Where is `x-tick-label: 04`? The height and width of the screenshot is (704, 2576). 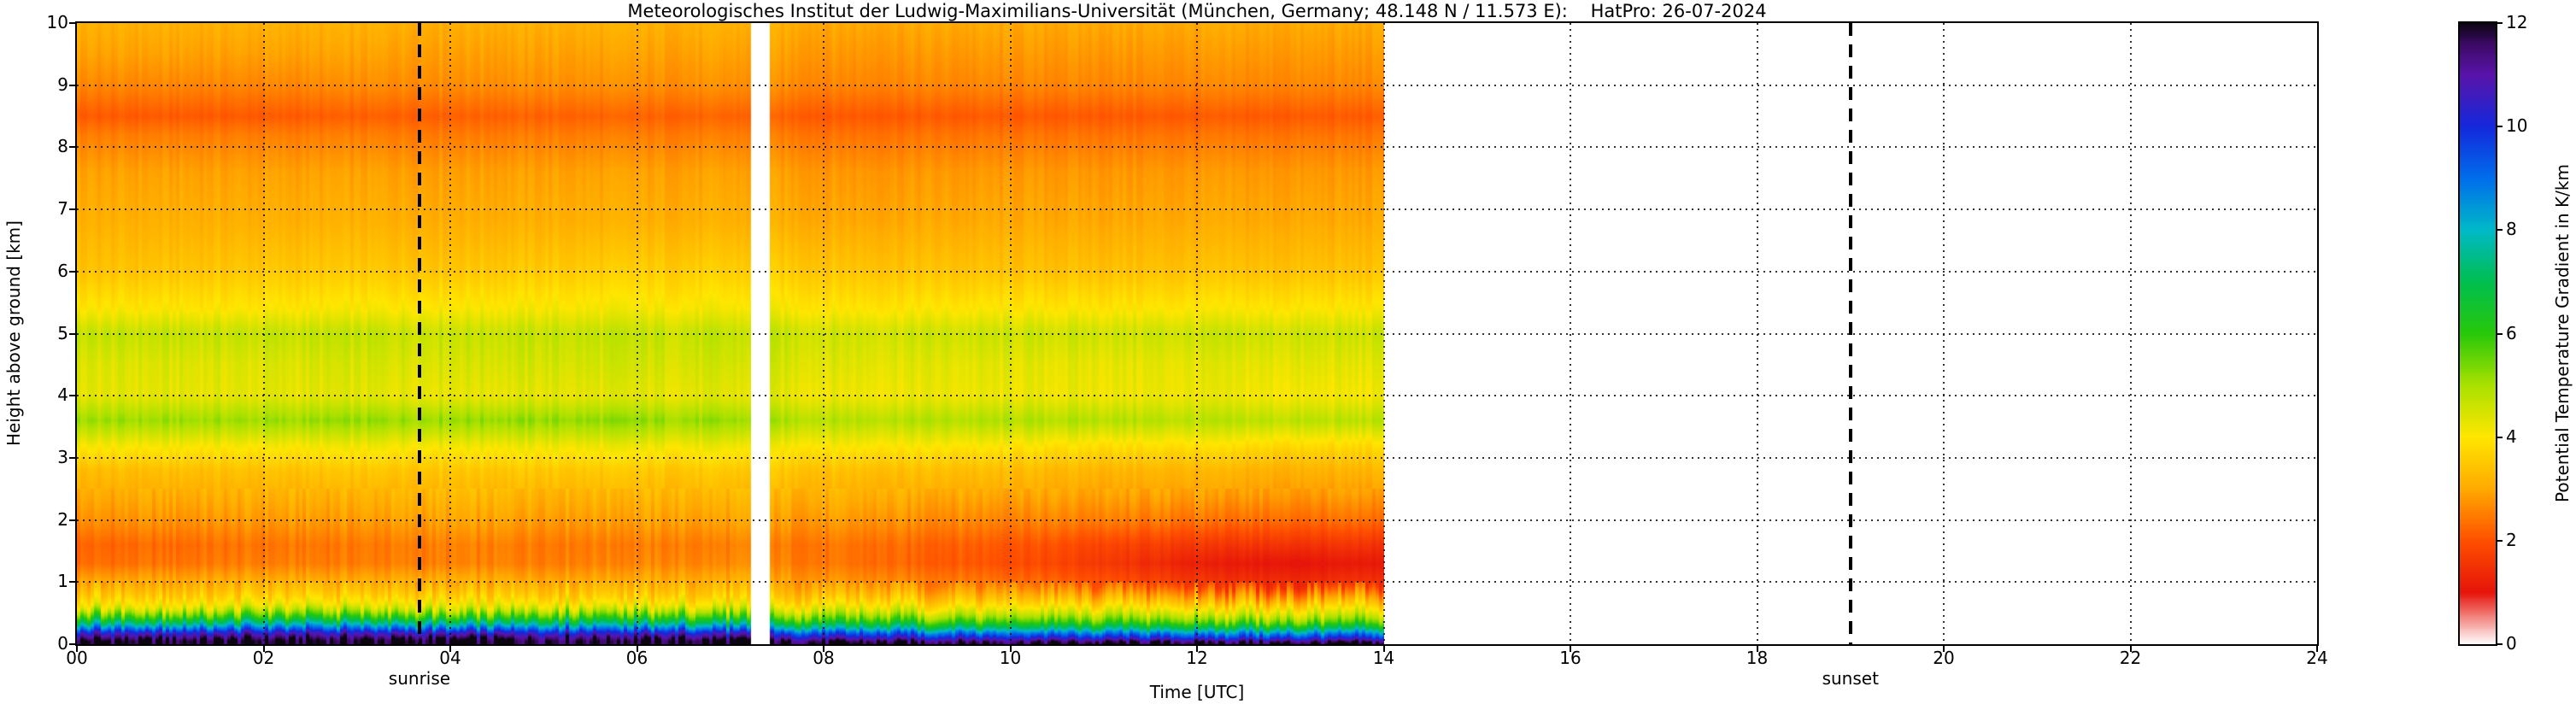
x-tick-label: 04 is located at coordinates (450, 658).